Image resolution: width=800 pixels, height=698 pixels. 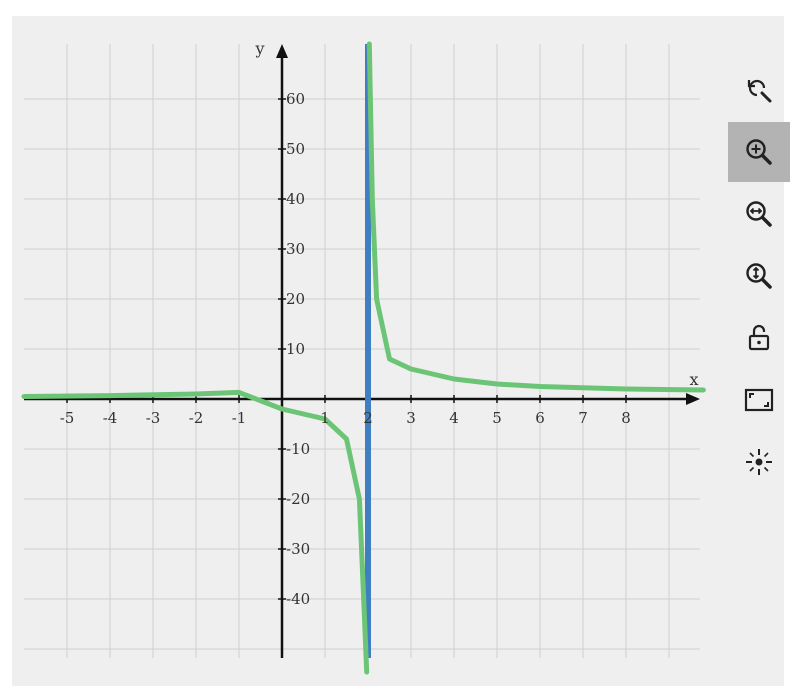 What do you see at coordinates (110, 418) in the screenshot?
I see `x-tick-label: -4` at bounding box center [110, 418].